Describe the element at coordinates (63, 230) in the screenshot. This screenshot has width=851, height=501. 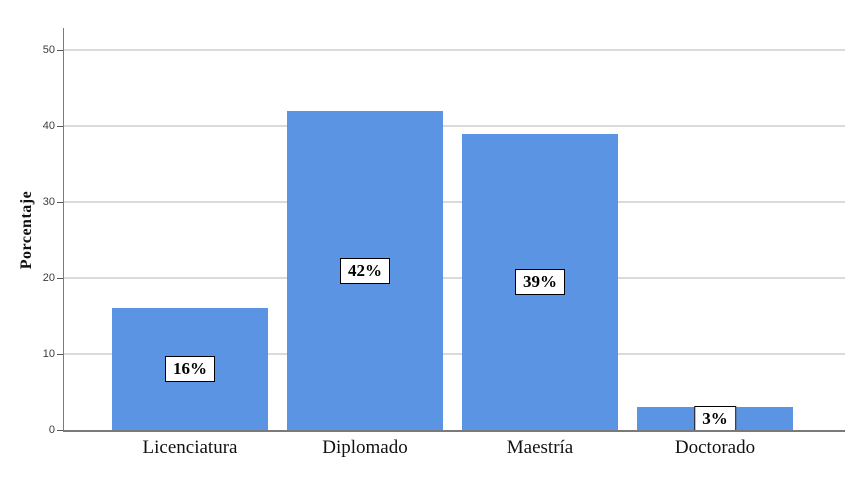
I see `y-axis-line` at that location.